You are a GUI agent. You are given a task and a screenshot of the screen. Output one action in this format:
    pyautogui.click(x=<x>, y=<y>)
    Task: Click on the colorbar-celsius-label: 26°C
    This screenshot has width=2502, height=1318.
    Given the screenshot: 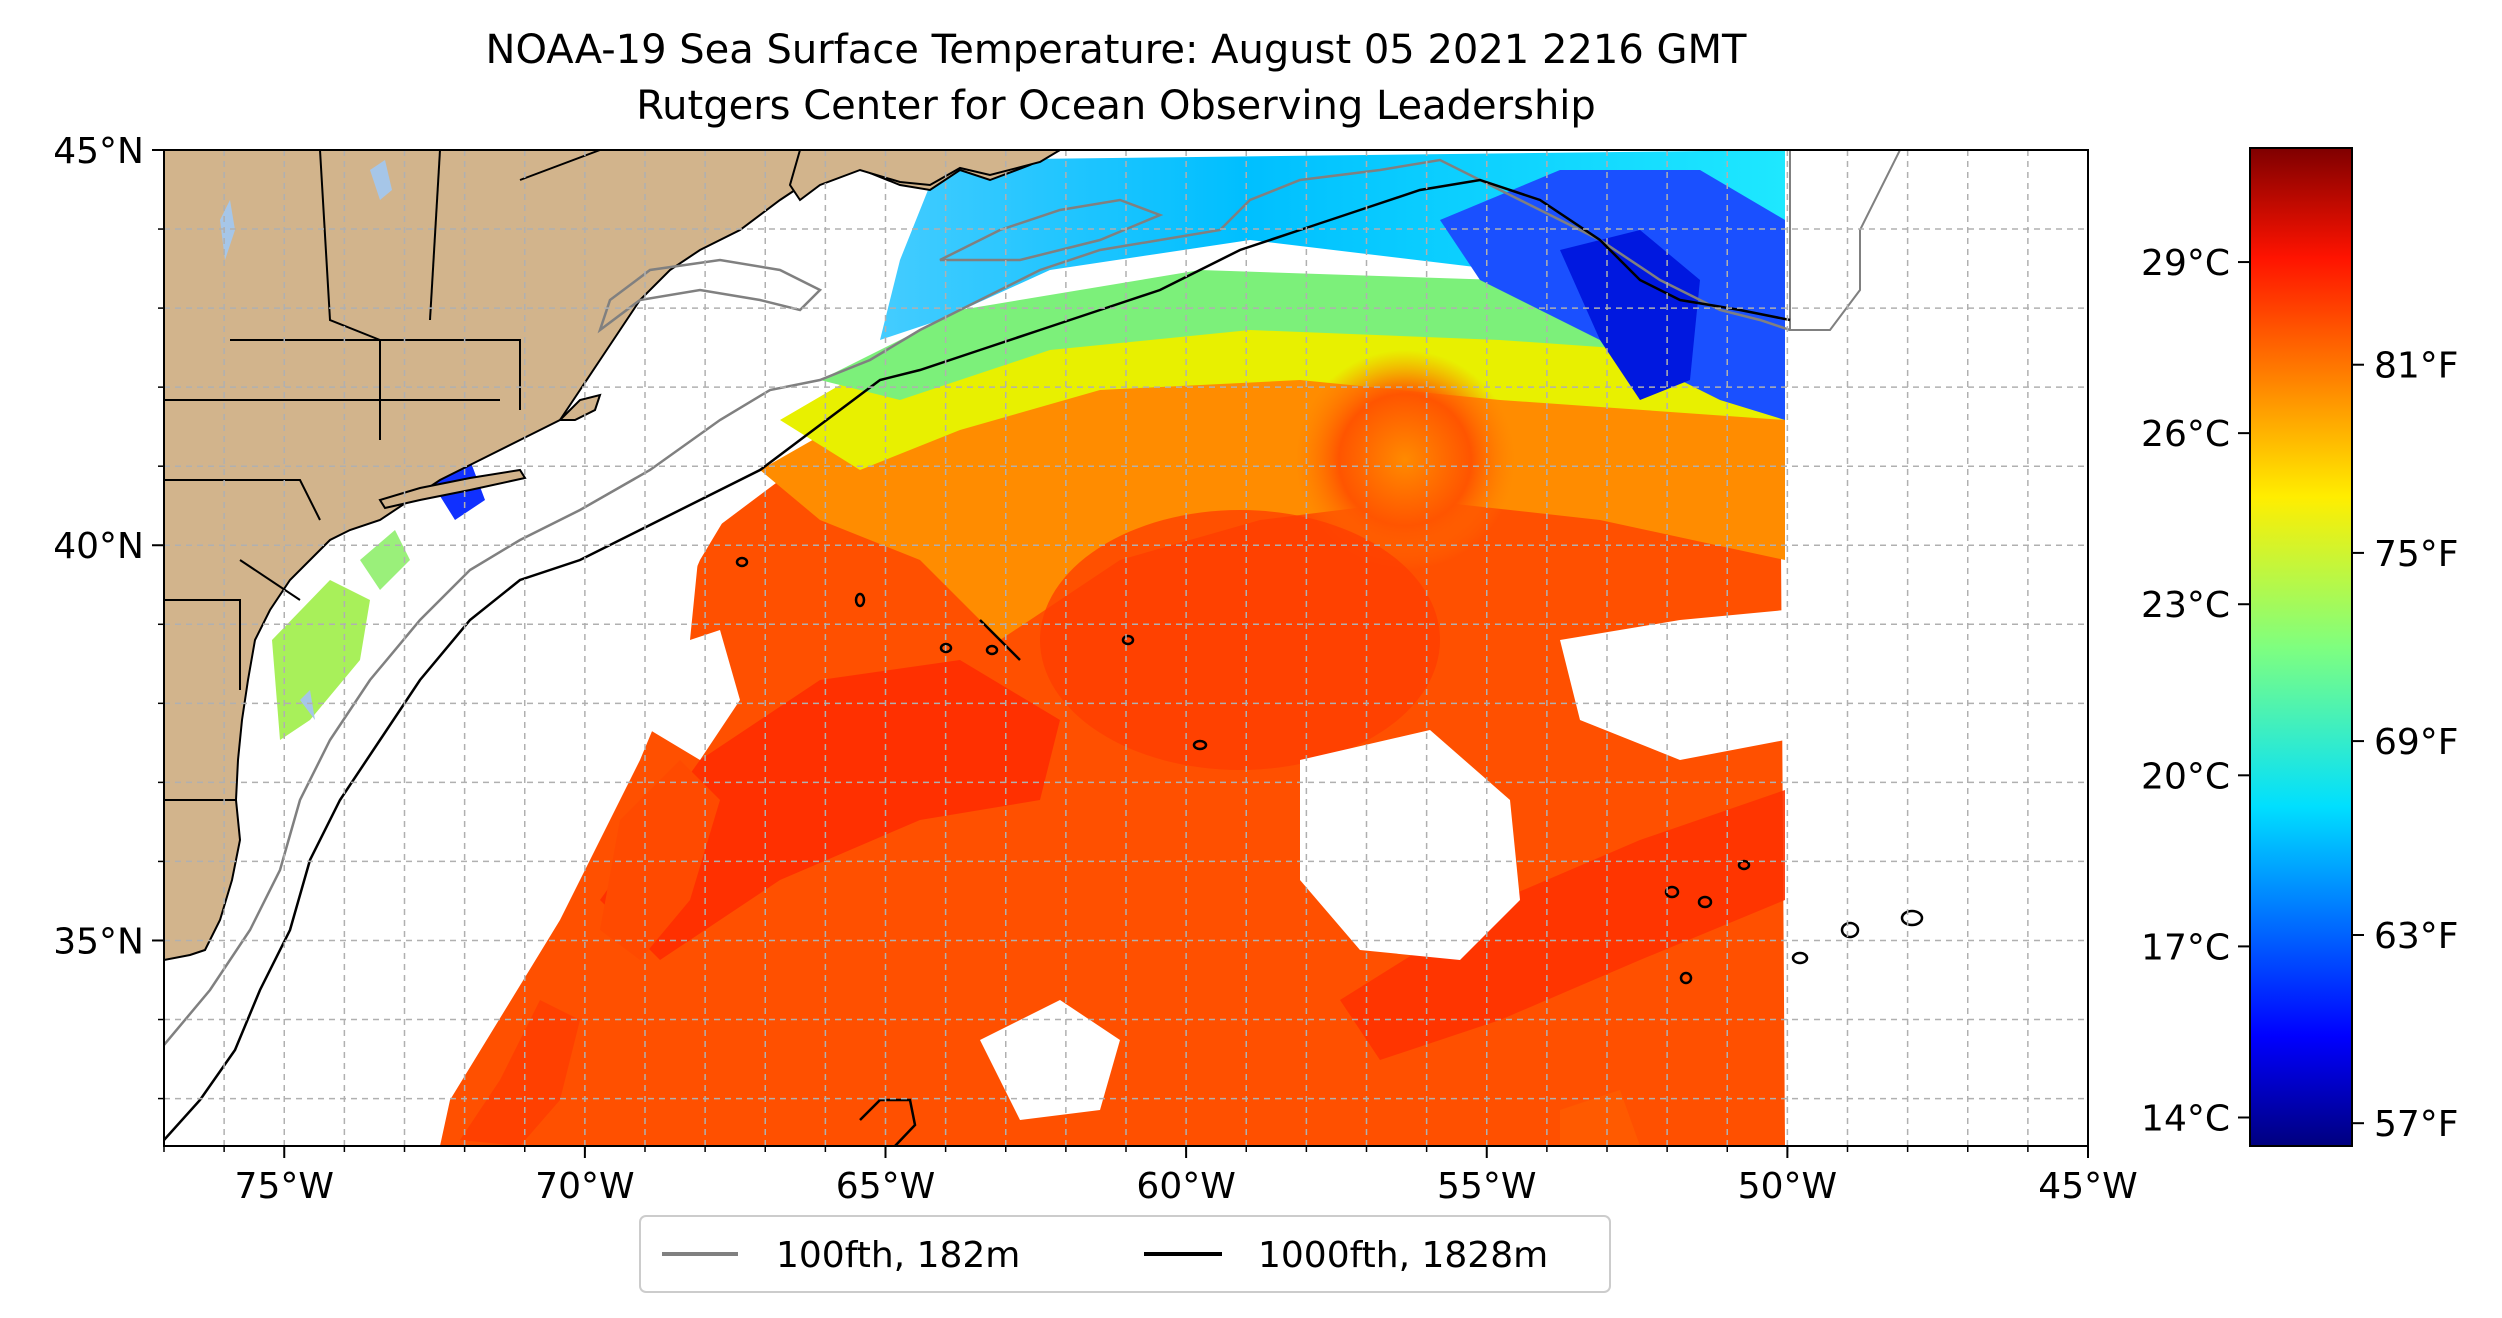 What is the action you would take?
    pyautogui.click(x=2185, y=434)
    